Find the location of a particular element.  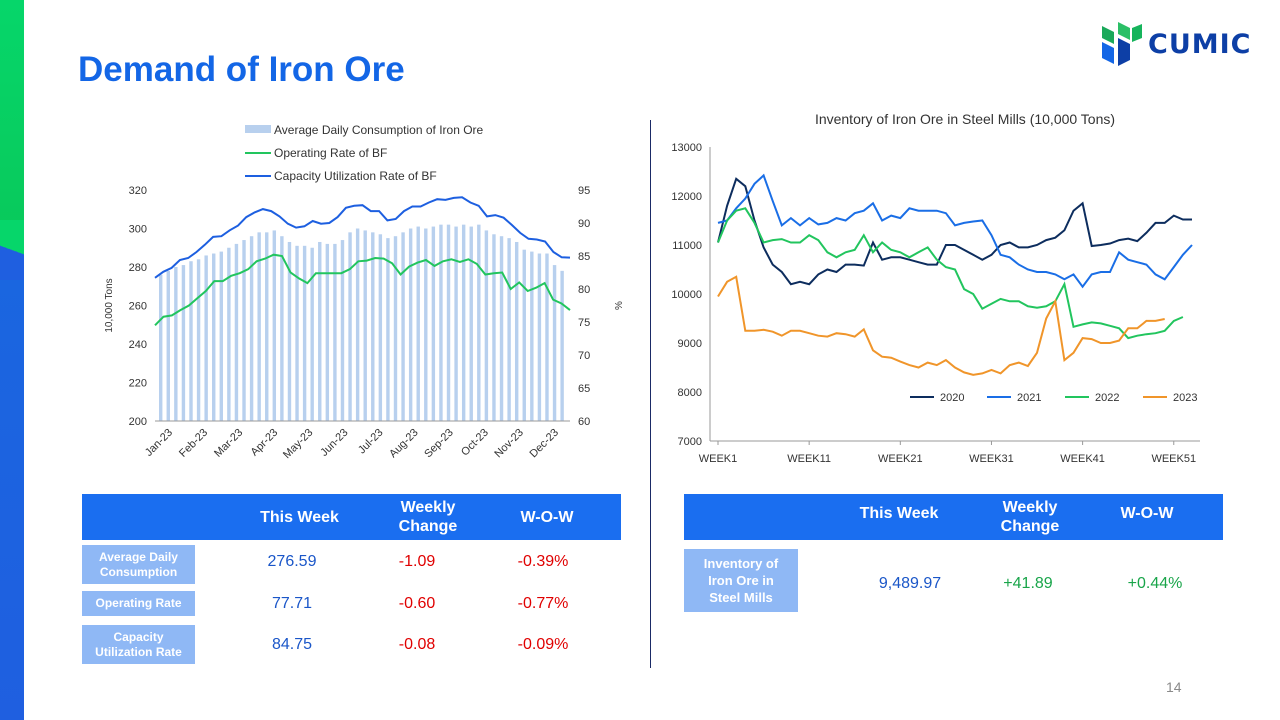

legend-label-operating-rate-of-bf: Operating Rate of BF is located at coordinates (330, 153).